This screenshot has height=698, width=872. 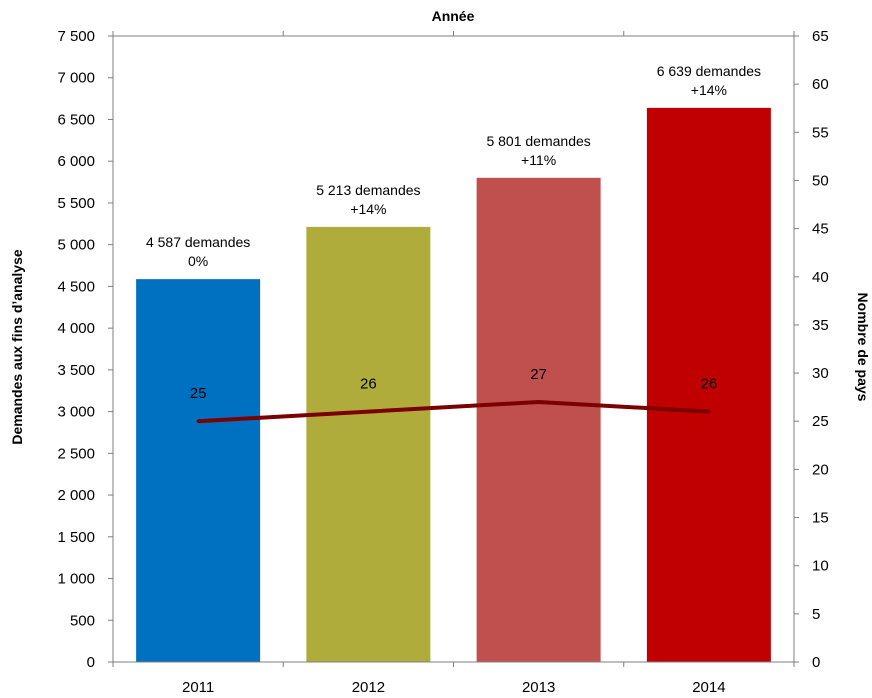 What do you see at coordinates (820, 469) in the screenshot?
I see `right-tick-label: 20` at bounding box center [820, 469].